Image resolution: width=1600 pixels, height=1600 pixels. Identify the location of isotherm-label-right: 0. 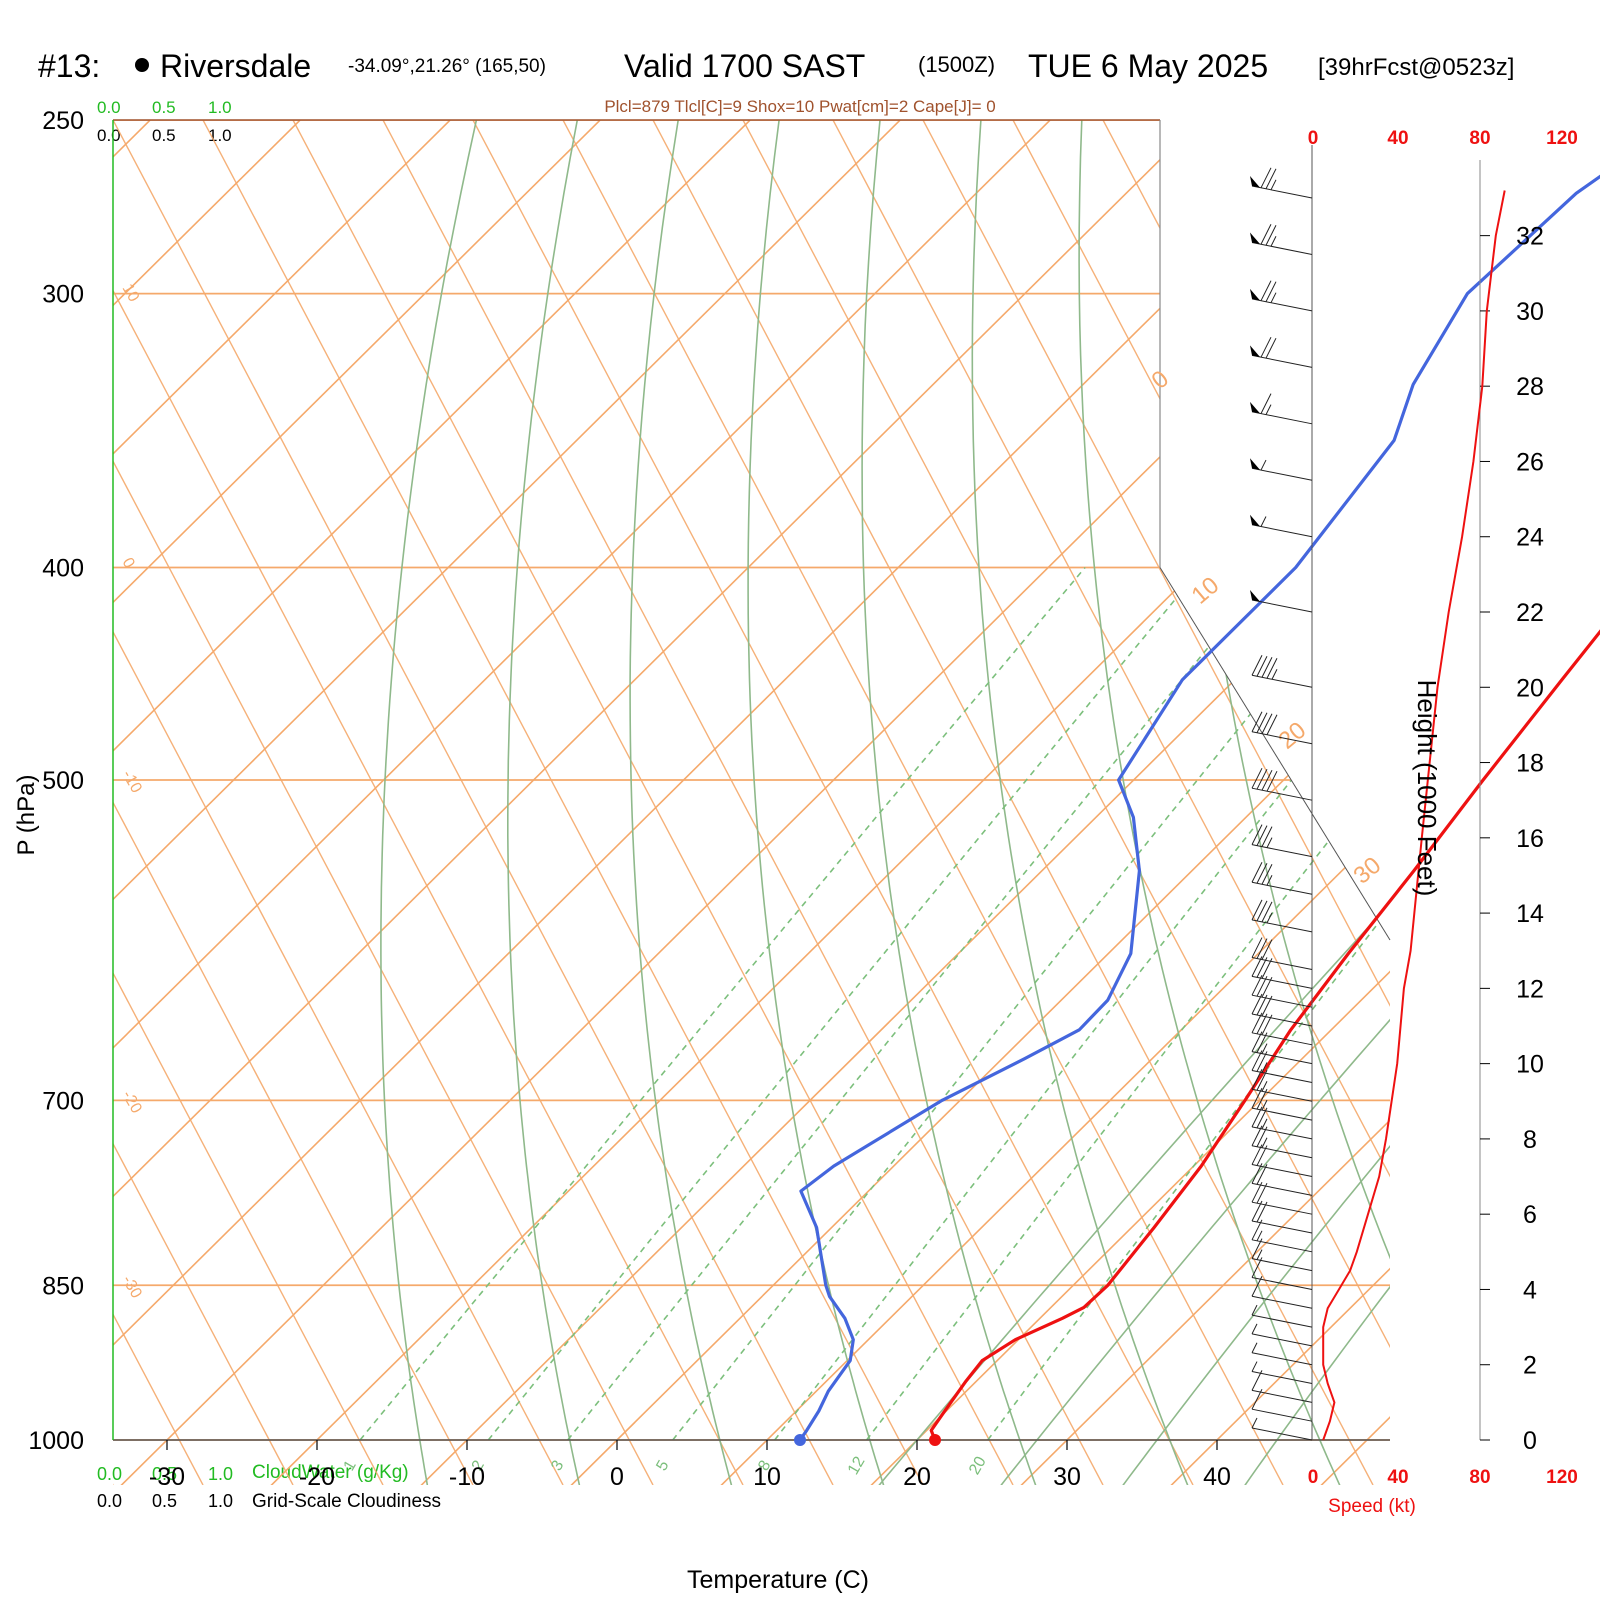
(1161, 379).